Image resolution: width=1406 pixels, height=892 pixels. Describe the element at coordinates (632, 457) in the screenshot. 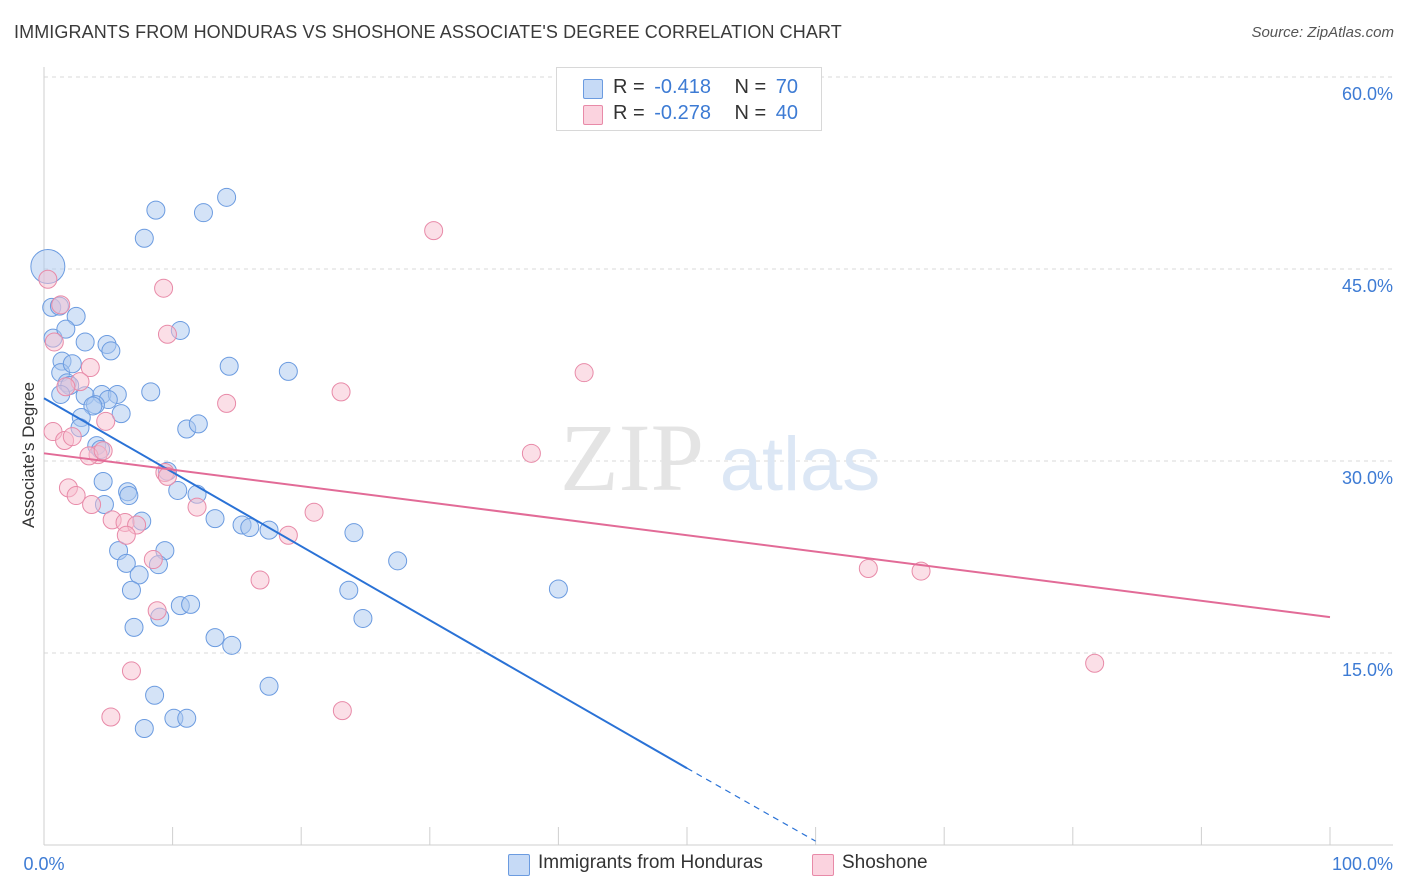

I see `watermark-zip: ZIP` at that location.